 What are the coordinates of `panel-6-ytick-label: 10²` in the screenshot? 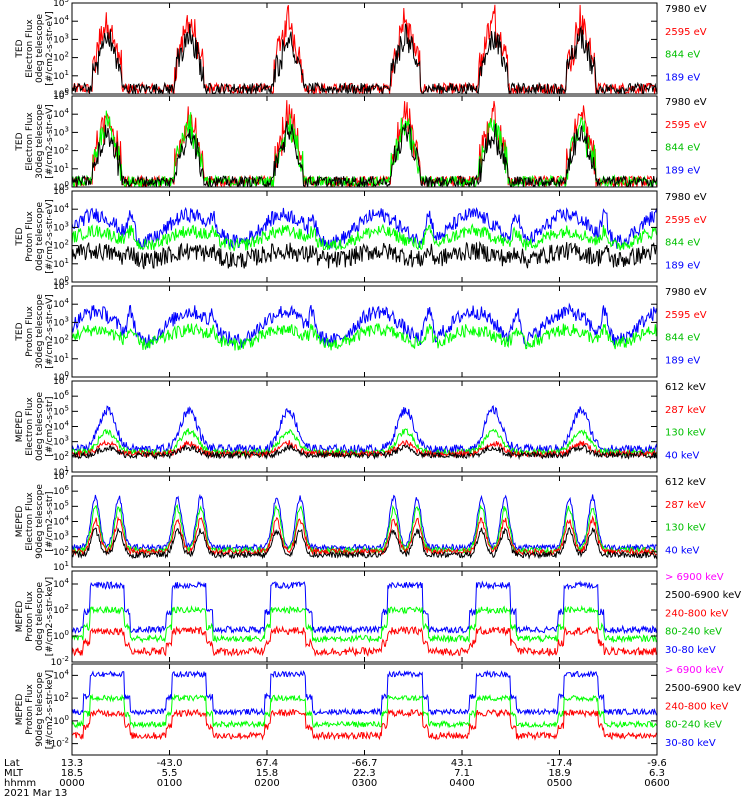 It's located at (61, 609).